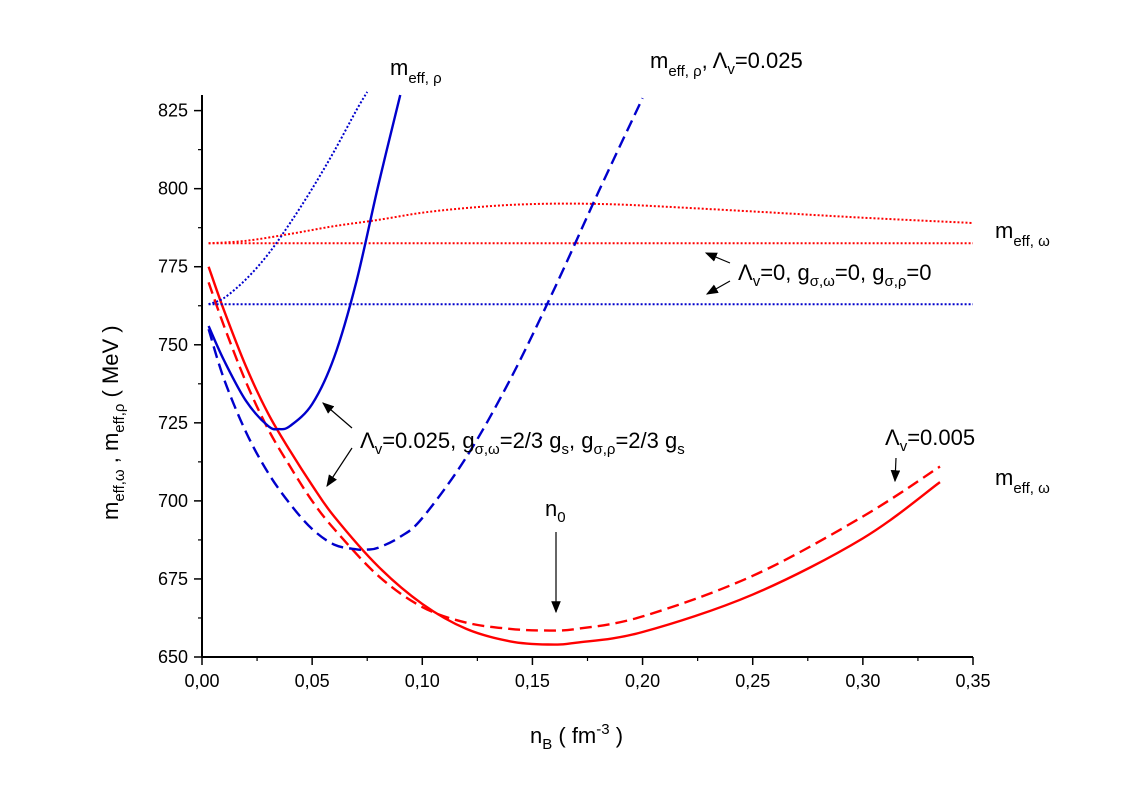  I want to click on y-tick-label: 800, so click(173, 189).